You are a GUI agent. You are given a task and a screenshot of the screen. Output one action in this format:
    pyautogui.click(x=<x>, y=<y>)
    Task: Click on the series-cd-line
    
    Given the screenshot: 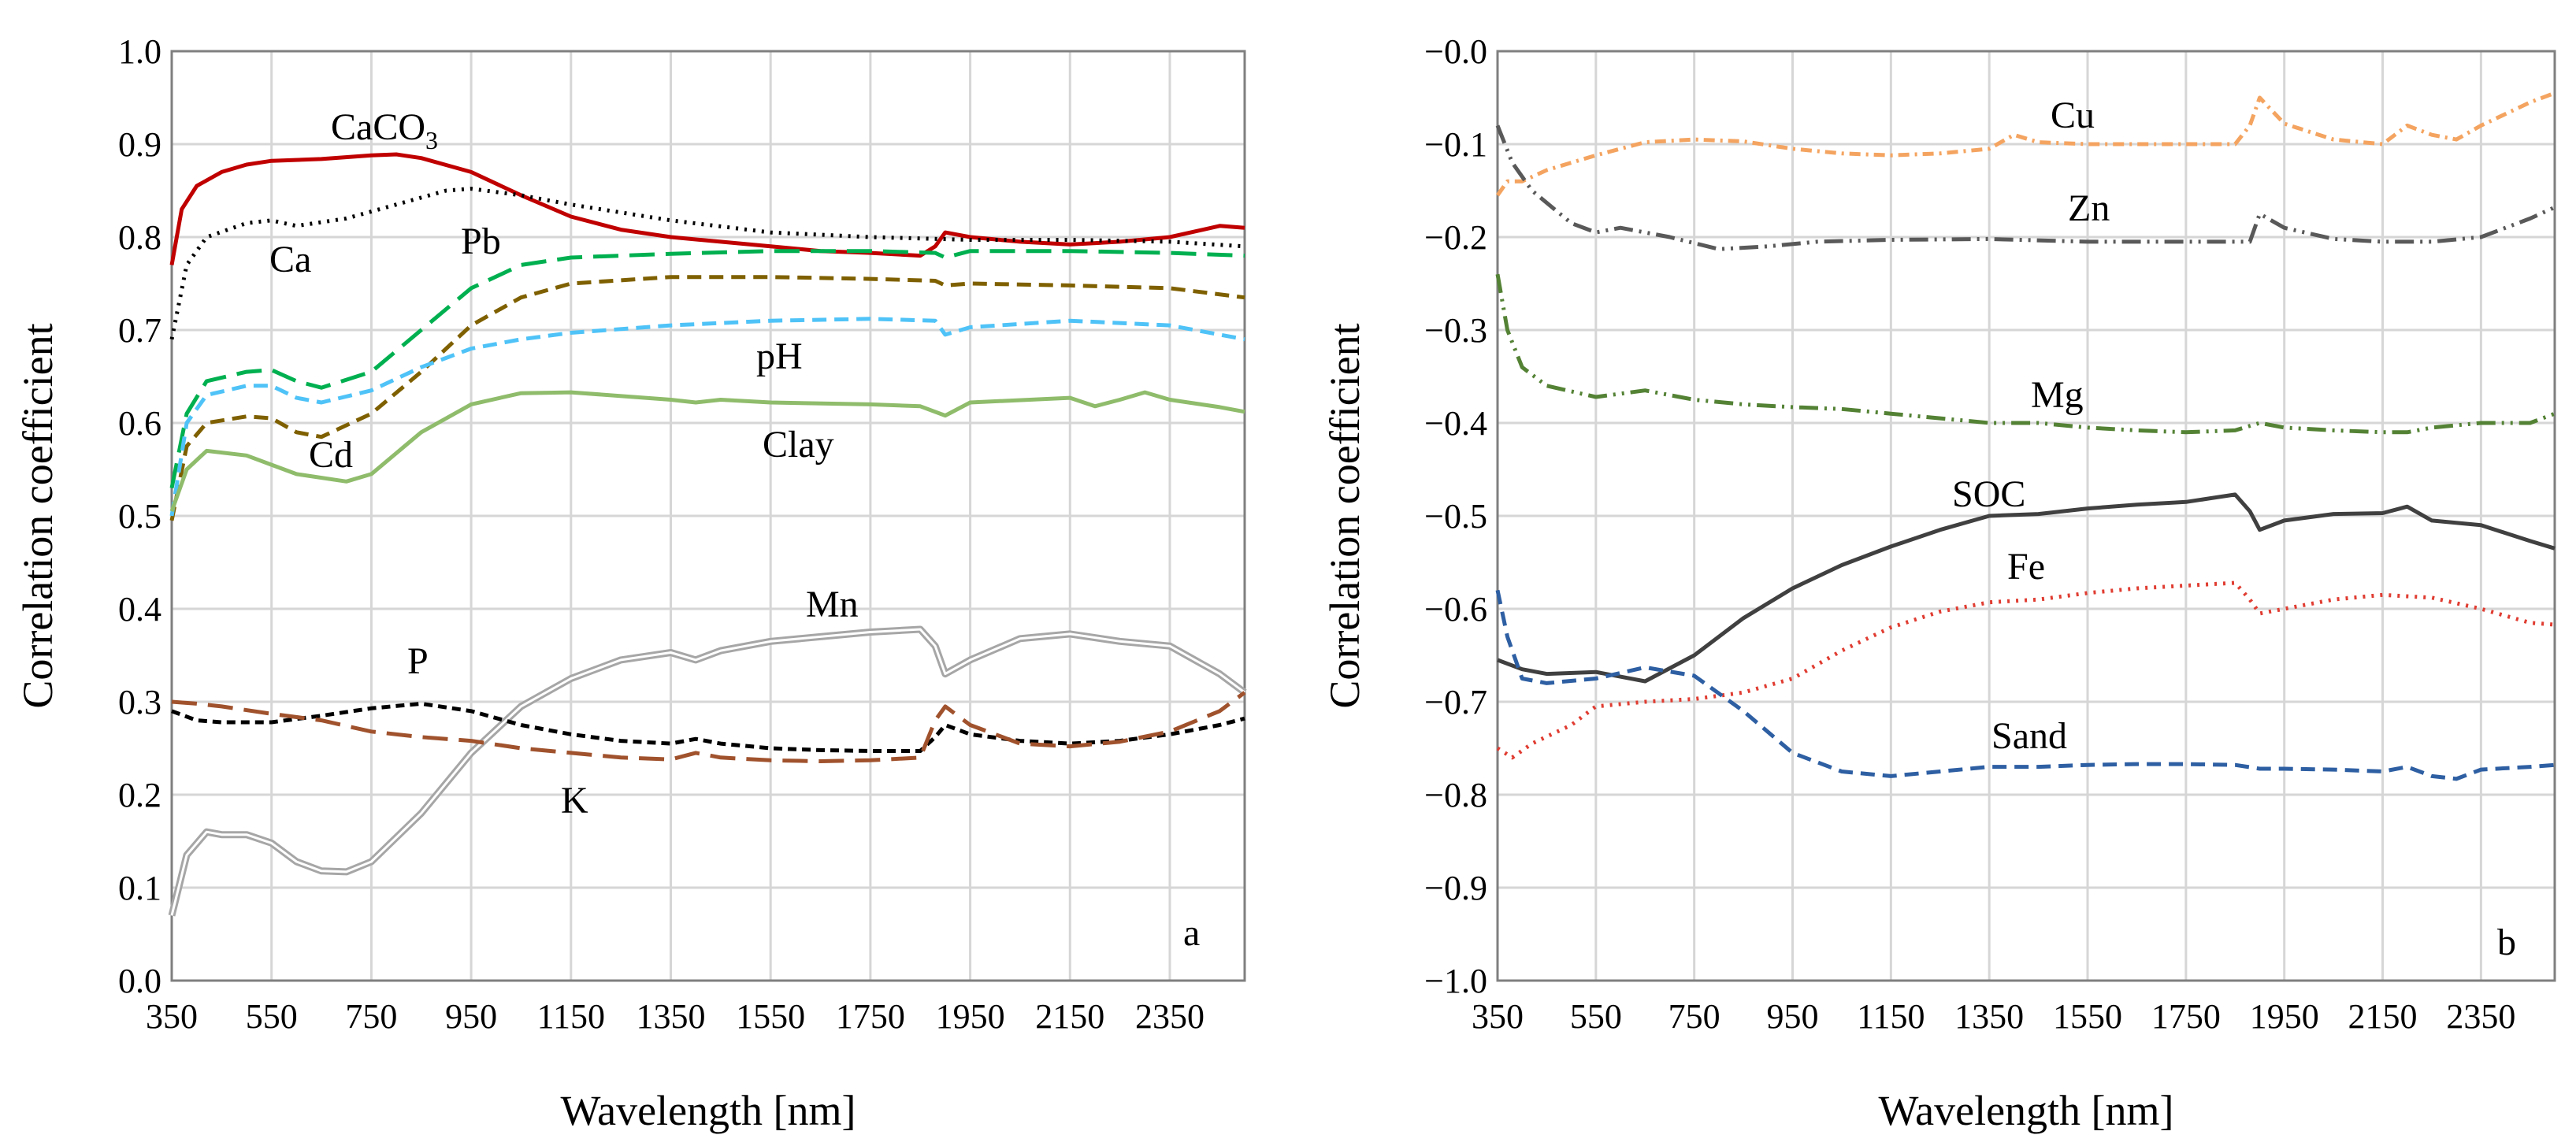 What is the action you would take?
    pyautogui.click(x=707, y=398)
    